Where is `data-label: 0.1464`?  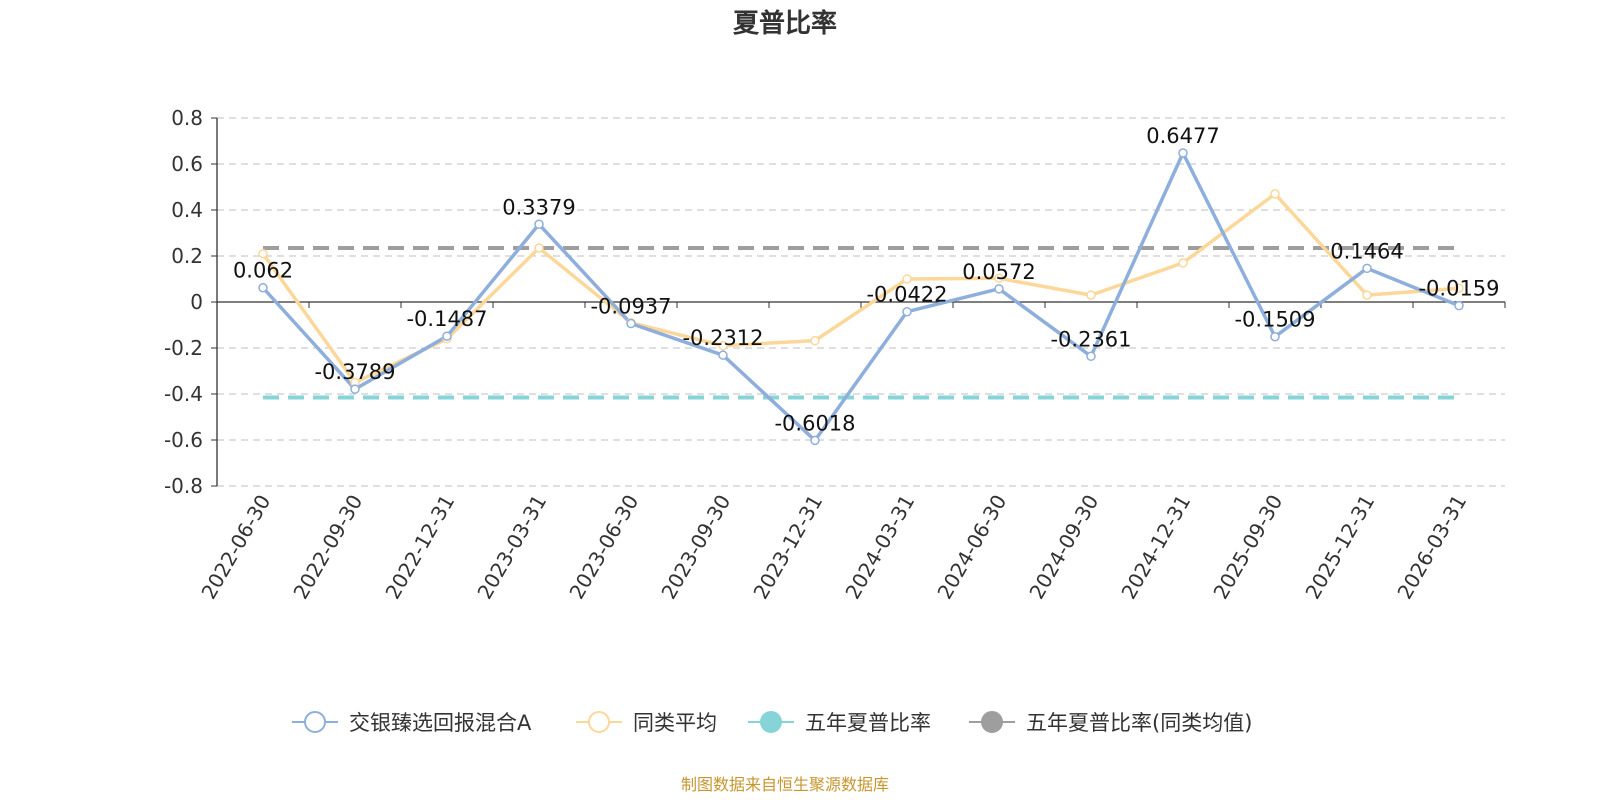 data-label: 0.1464 is located at coordinates (1366, 251).